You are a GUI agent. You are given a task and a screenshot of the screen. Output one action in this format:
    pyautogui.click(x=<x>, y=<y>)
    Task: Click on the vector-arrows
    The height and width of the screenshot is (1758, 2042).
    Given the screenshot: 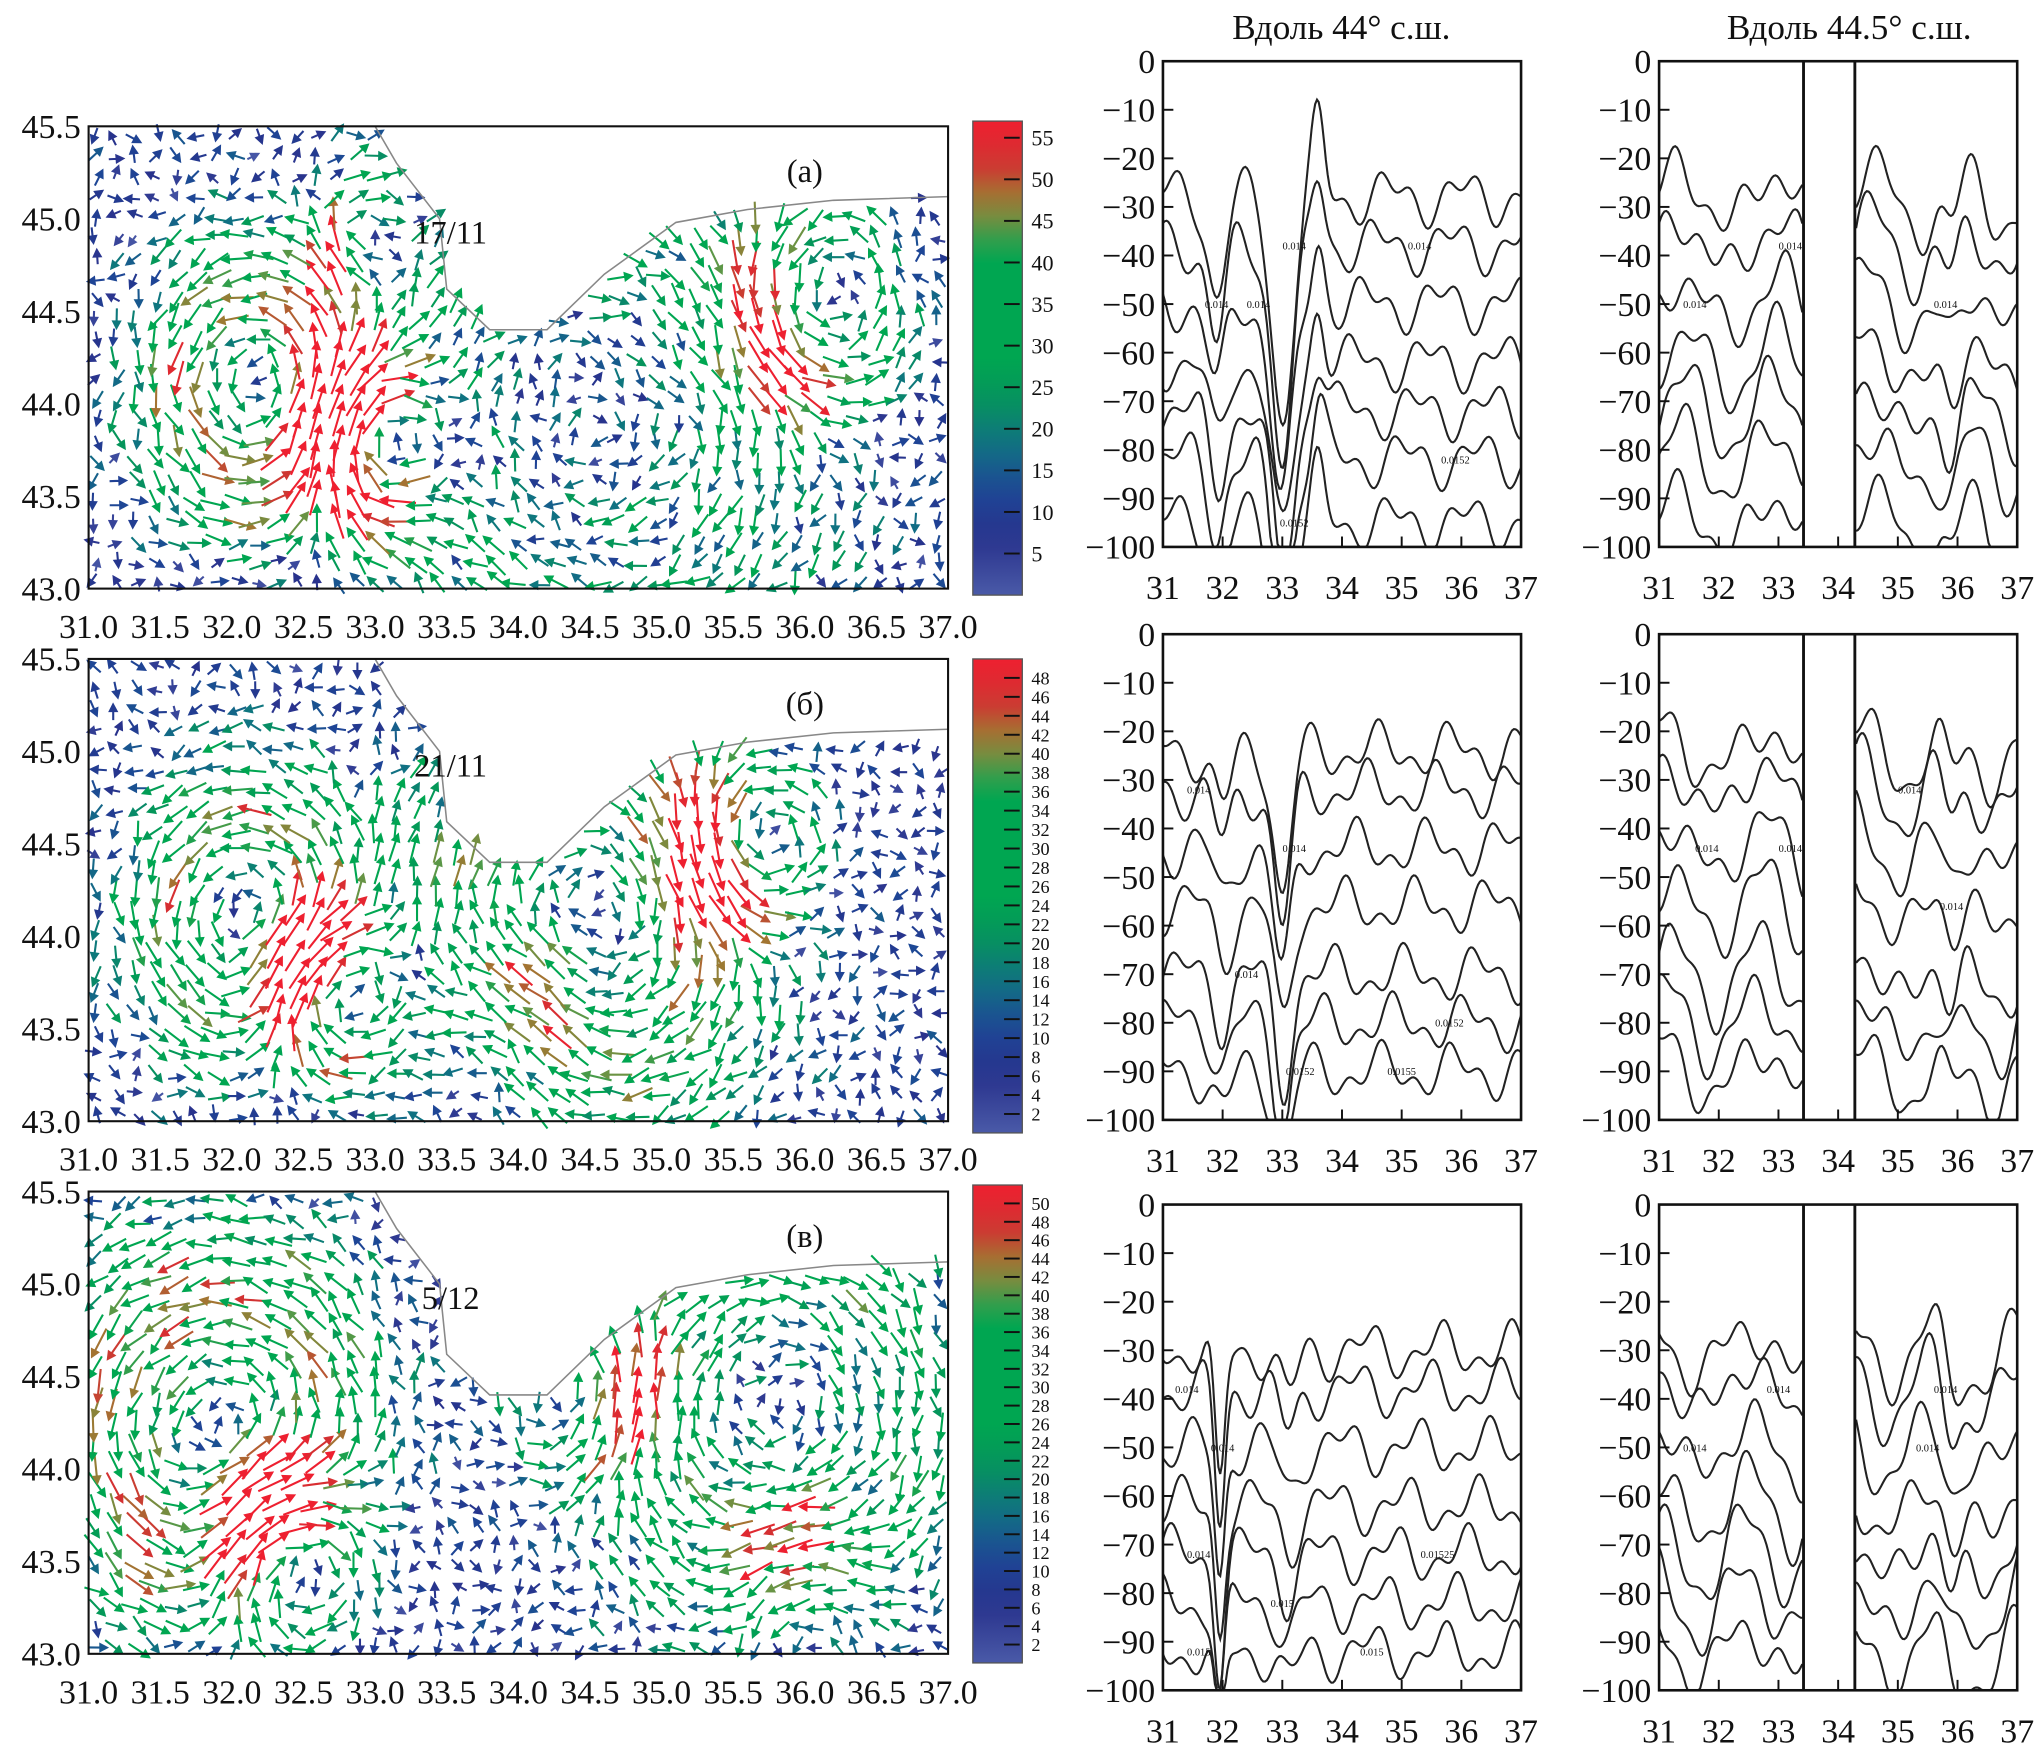 What is the action you would take?
    pyautogui.click(x=516, y=1426)
    